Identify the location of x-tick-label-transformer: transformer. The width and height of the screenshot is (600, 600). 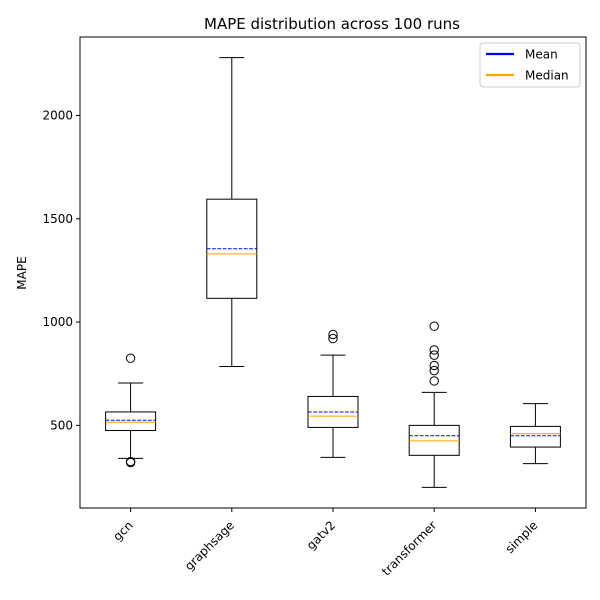
(409, 548).